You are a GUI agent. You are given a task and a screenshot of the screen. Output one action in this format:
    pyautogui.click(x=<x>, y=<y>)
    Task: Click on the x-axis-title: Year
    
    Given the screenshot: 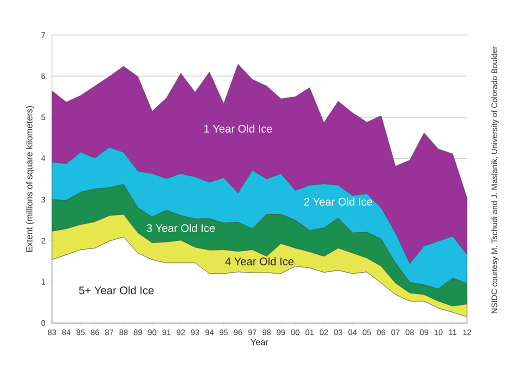 What is the action you would take?
    pyautogui.click(x=259, y=342)
    